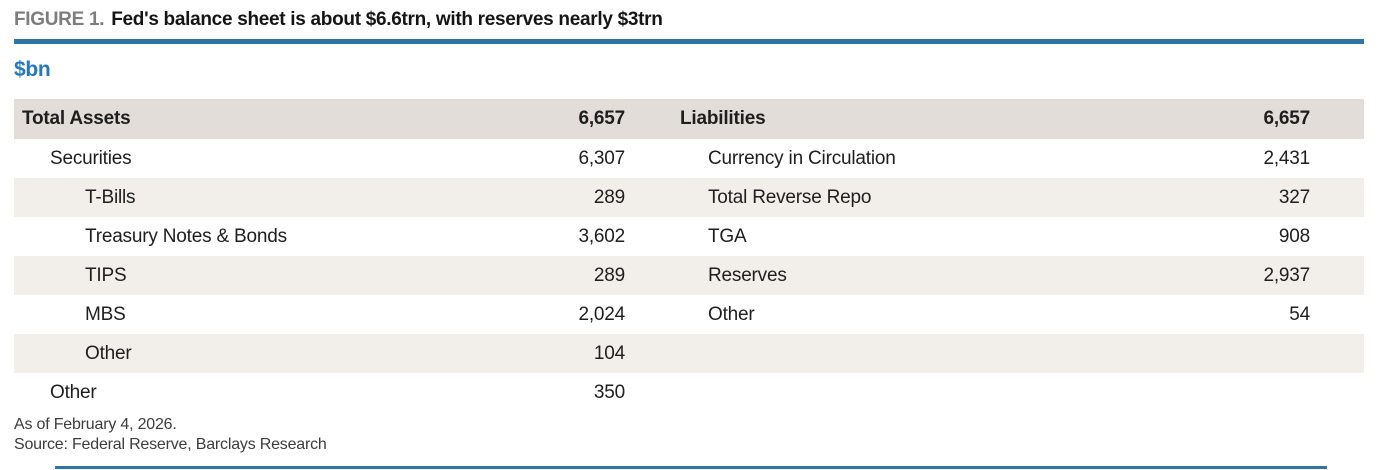 This screenshot has width=1378, height=470. I want to click on table-row: T-Bills 289 Total Reverse Repo 327, so click(689, 197).